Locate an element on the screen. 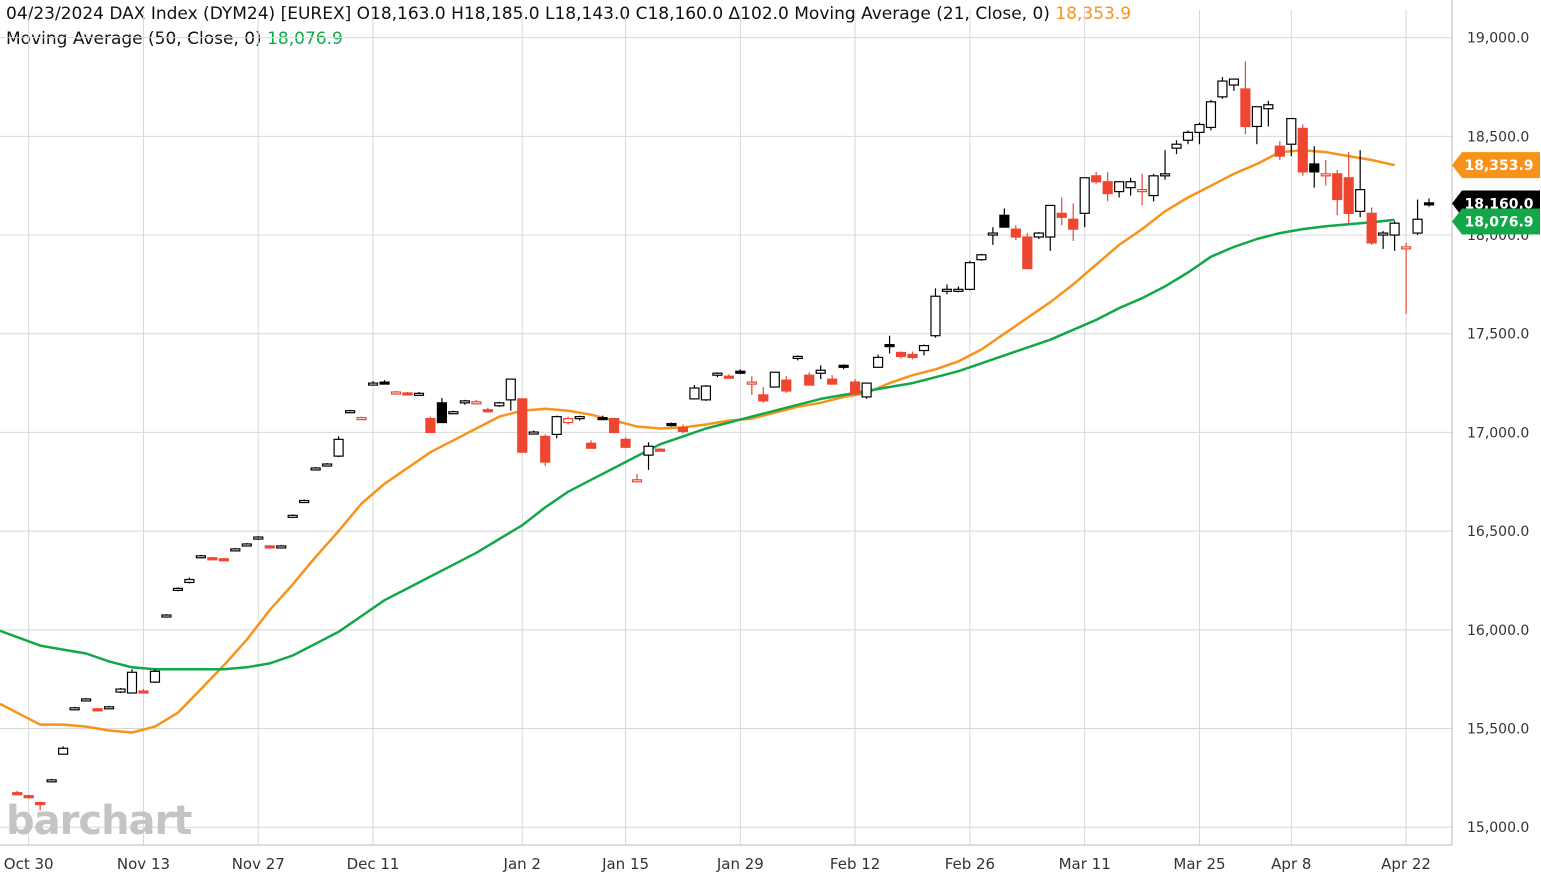 The height and width of the screenshot is (879, 1541). x-tick-label: Oct 30 is located at coordinates (29, 864).